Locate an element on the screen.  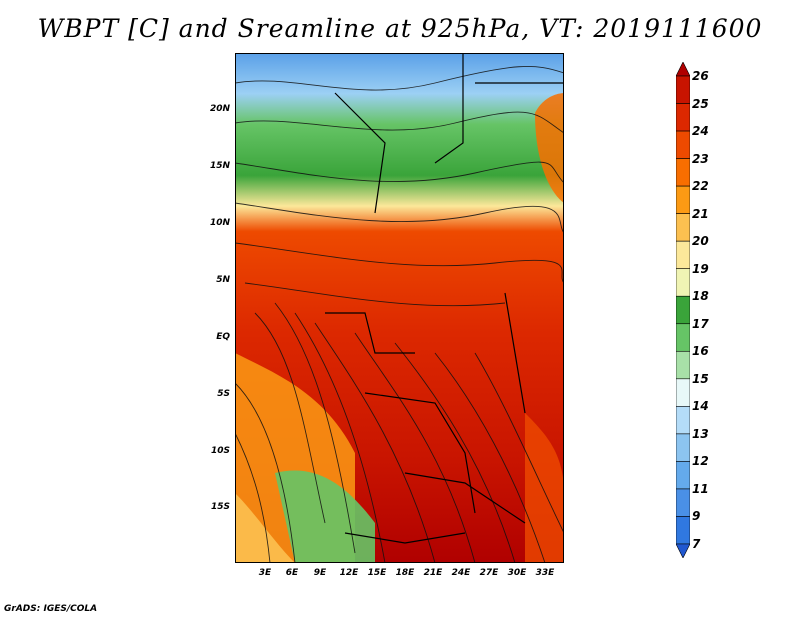
colorbar-level-label: 25 is located at coordinates (700, 103).